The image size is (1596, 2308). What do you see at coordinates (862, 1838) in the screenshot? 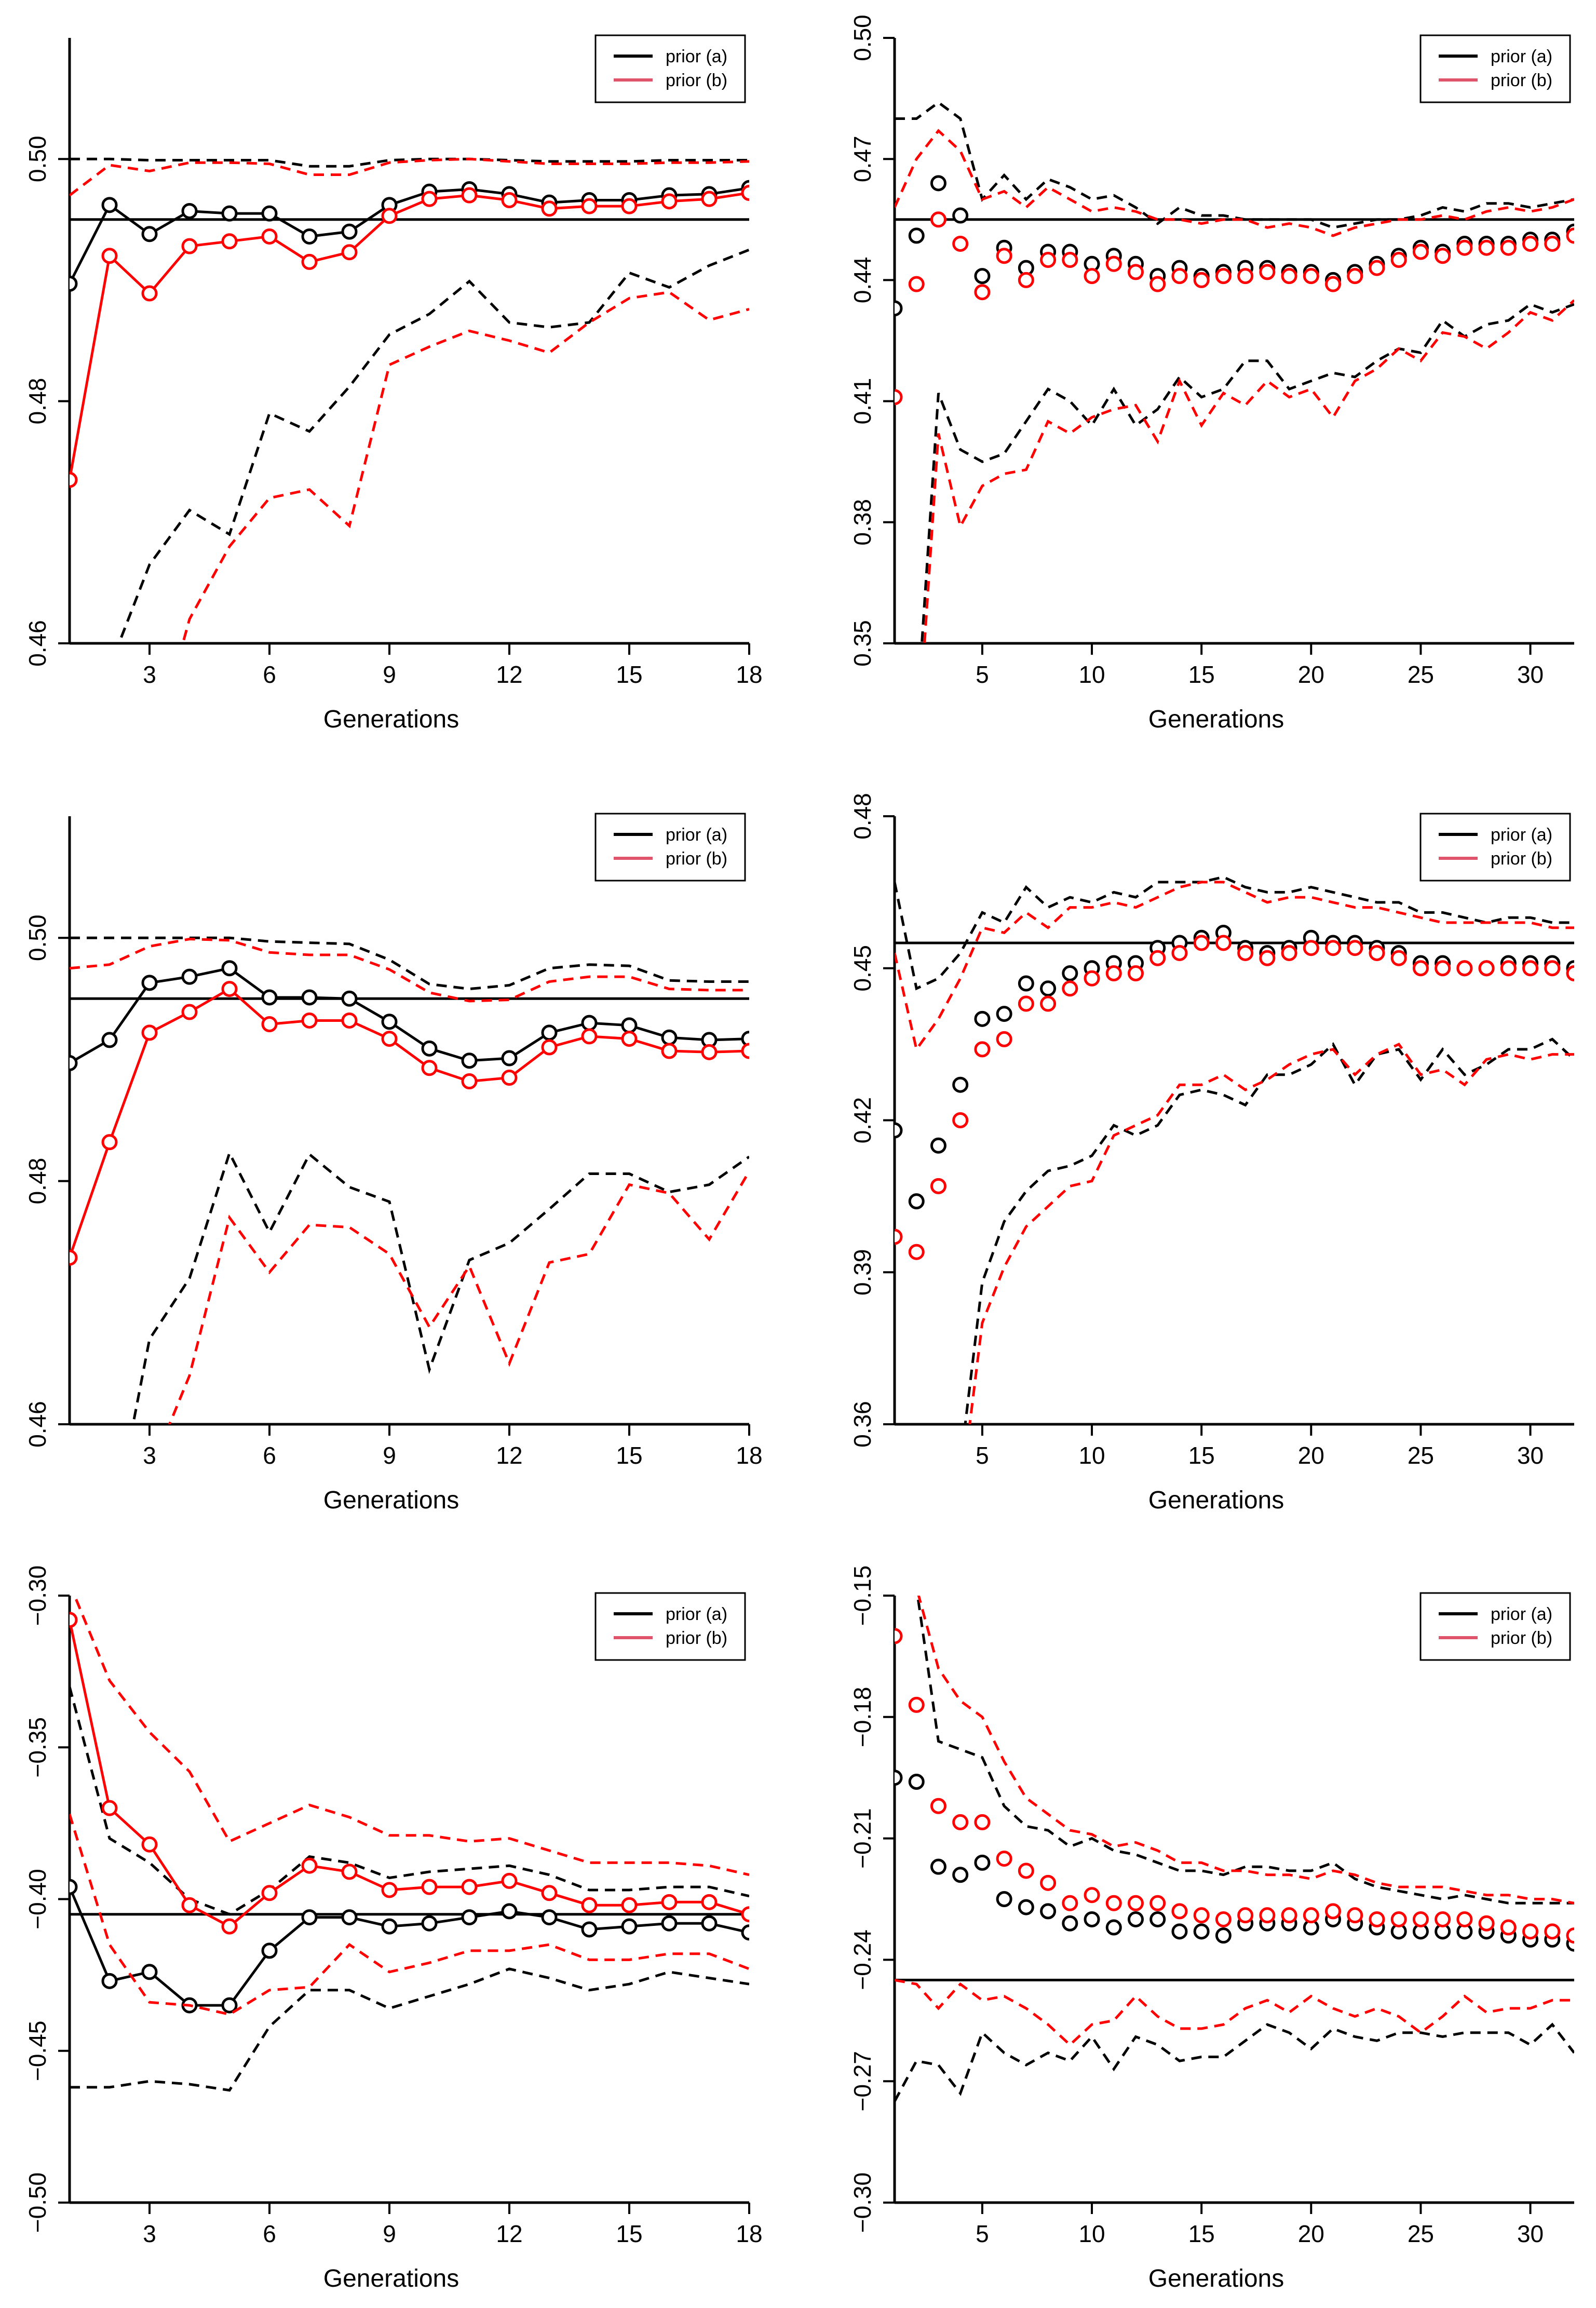
I see `y-tick-label: −0.21` at bounding box center [862, 1838].